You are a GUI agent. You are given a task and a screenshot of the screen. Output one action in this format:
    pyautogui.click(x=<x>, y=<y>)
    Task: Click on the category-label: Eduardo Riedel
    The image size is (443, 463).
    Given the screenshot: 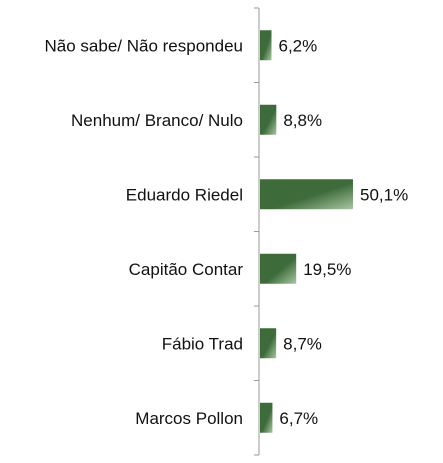 What is the action you would take?
    pyautogui.click(x=184, y=194)
    